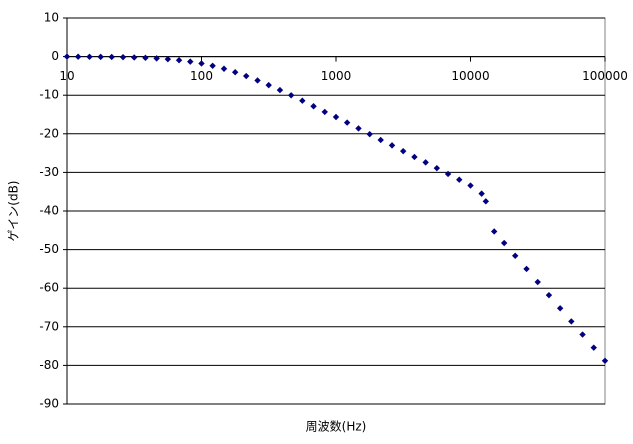 The height and width of the screenshot is (444, 633). I want to click on y-tick-label: -90, so click(49, 404).